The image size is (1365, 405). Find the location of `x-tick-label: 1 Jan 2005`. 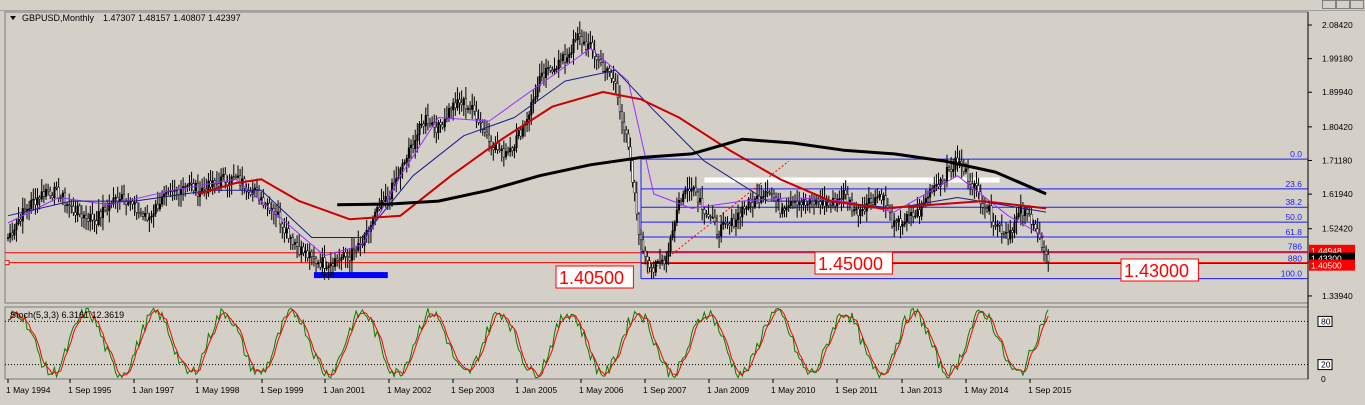

x-tick-label: 1 Jan 2005 is located at coordinates (536, 390).